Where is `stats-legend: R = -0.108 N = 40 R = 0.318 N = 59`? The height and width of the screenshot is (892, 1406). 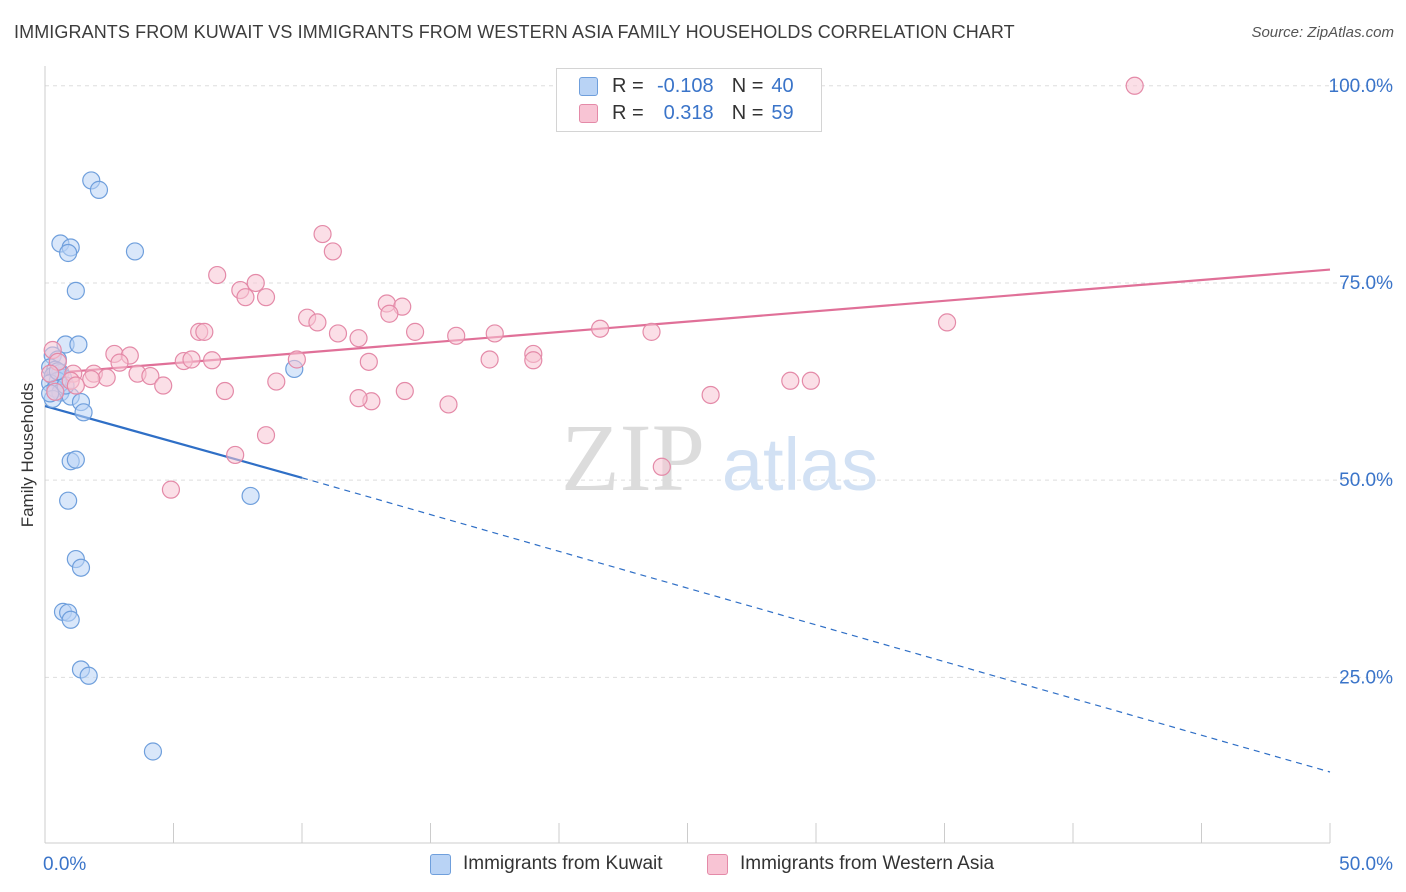 stats-legend: R = -0.108 N = 40 R = 0.318 N = 59 is located at coordinates (689, 100).